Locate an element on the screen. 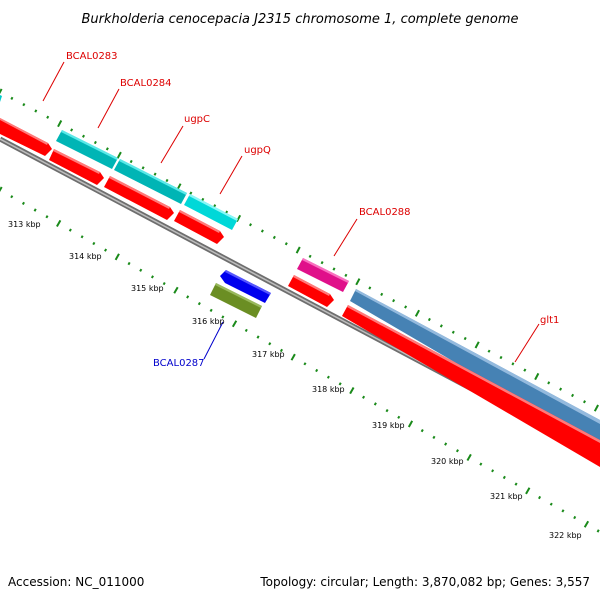 The height and width of the screenshot is (600, 600). gene-label-bcal0284: BCAL0284 is located at coordinates (146, 83).